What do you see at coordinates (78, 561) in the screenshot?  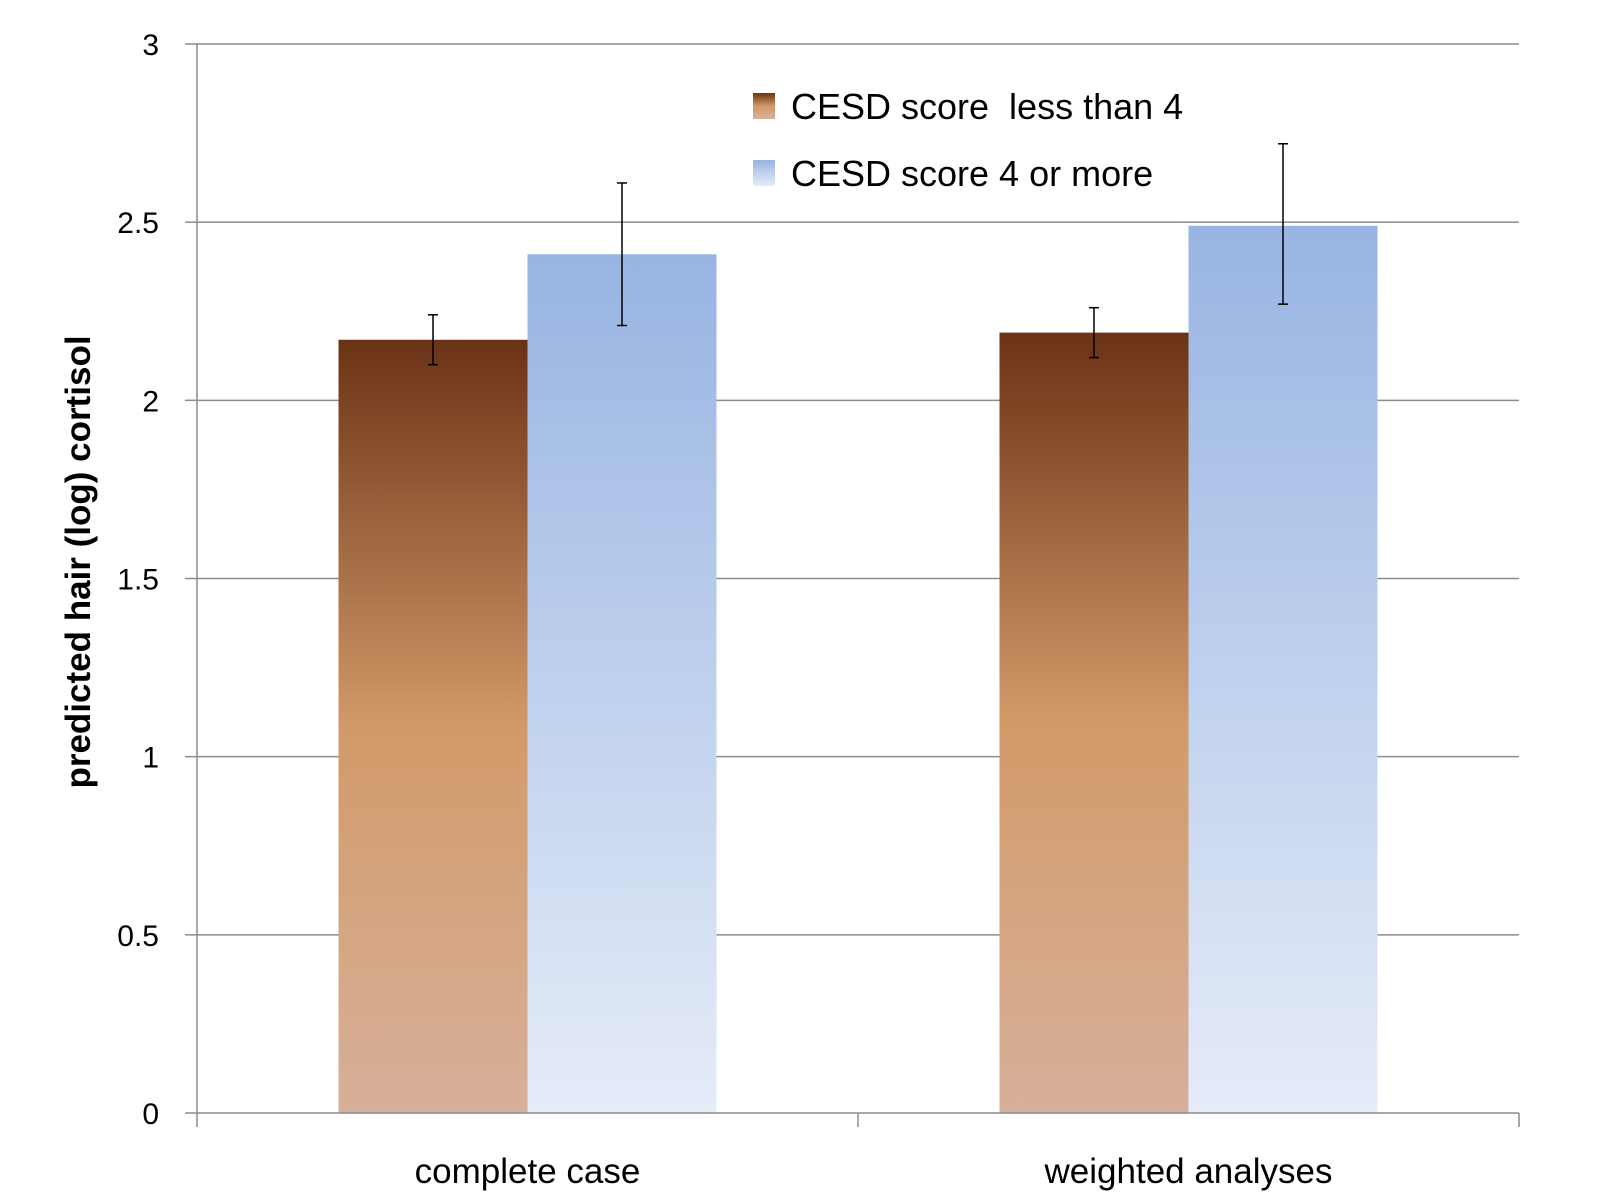 I see `y-axis-title: predicted hair (log) cortisol` at bounding box center [78, 561].